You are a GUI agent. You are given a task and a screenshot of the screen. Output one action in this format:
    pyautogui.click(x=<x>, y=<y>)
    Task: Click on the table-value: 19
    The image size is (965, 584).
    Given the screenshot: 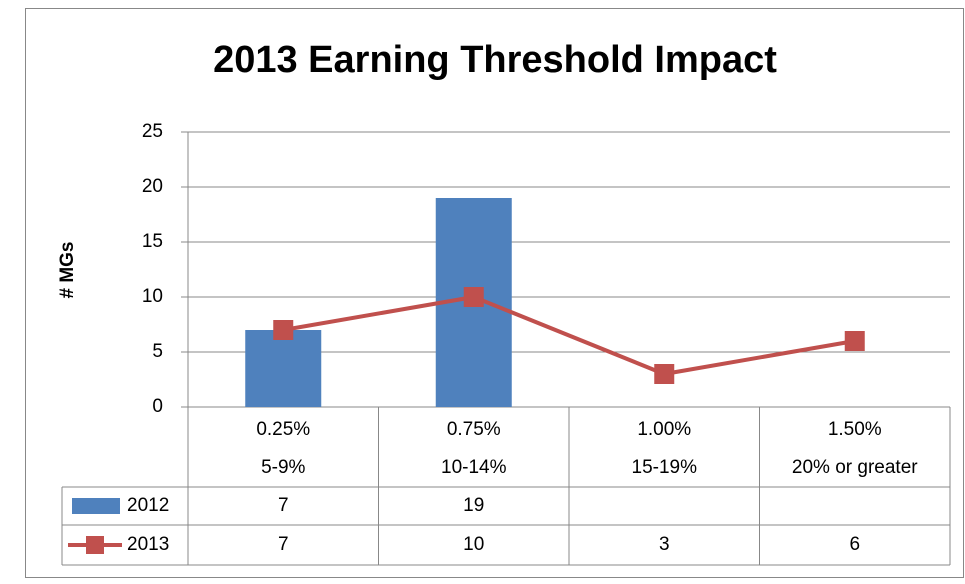 What is the action you would take?
    pyautogui.click(x=473, y=505)
    